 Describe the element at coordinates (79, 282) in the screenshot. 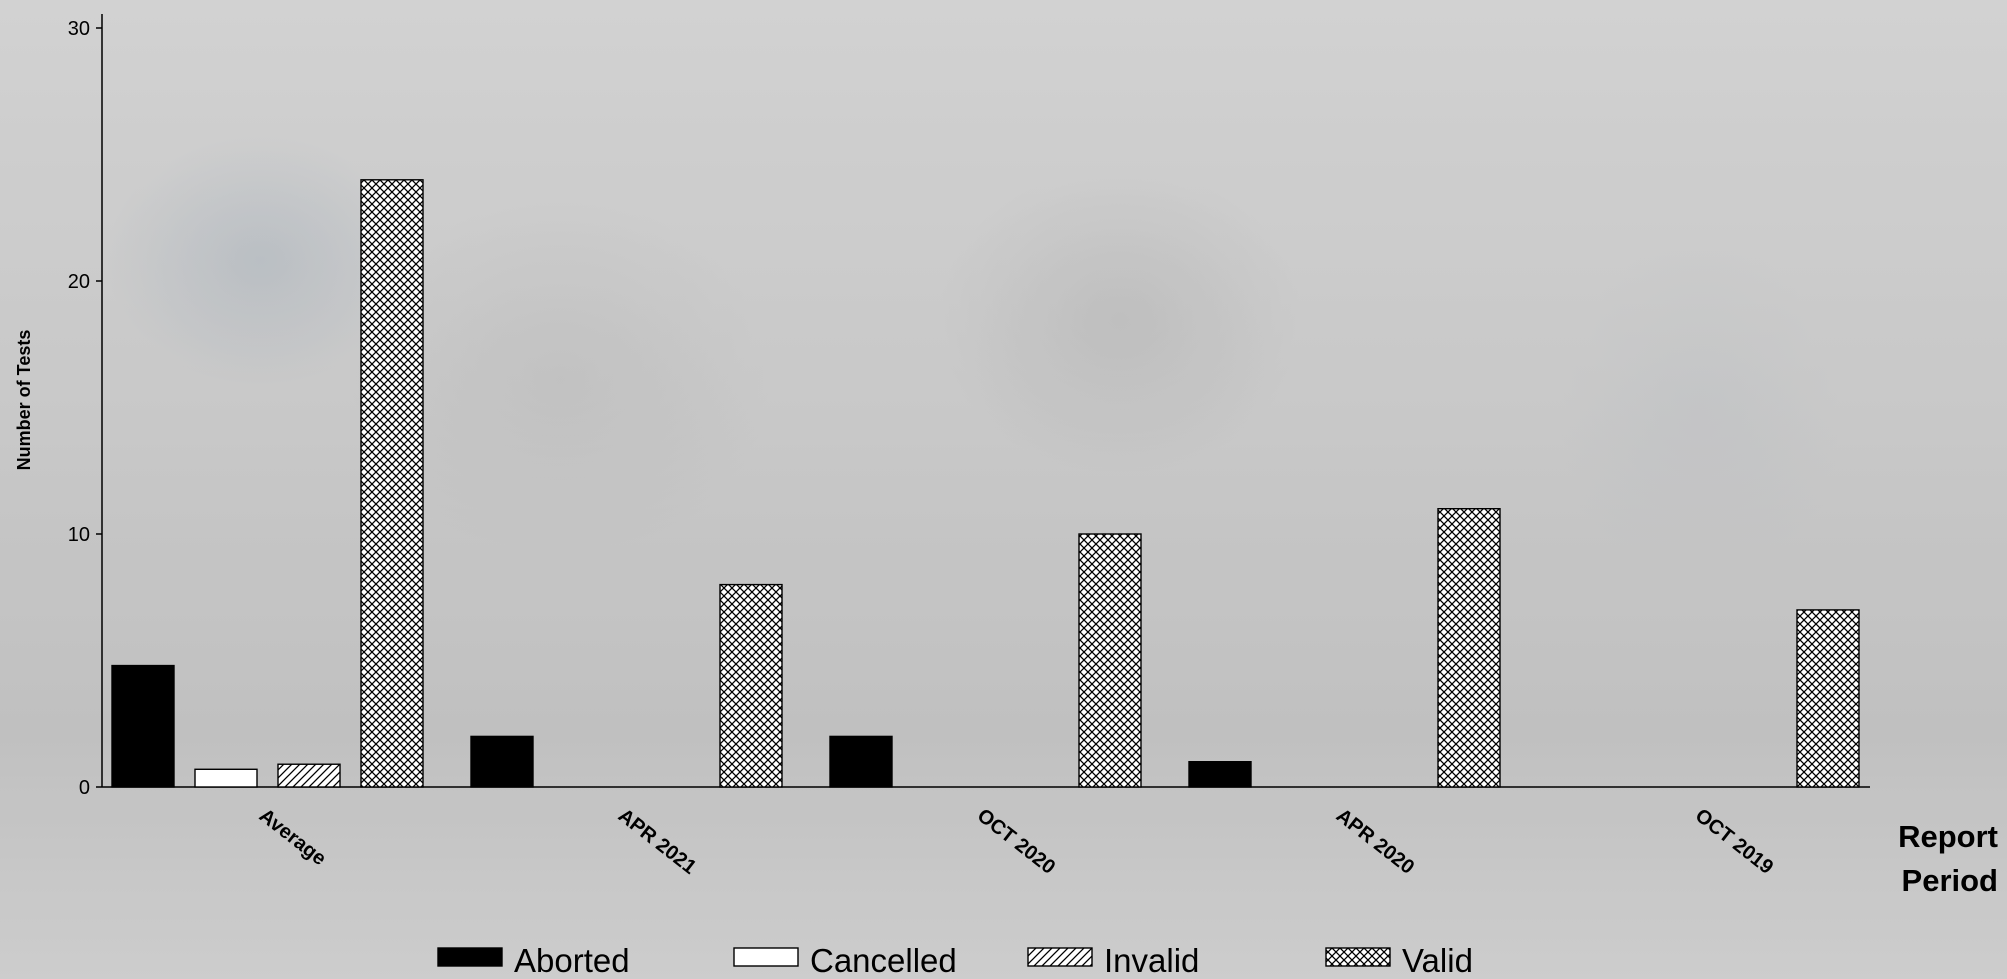

I see `y-tick-label: 20` at that location.